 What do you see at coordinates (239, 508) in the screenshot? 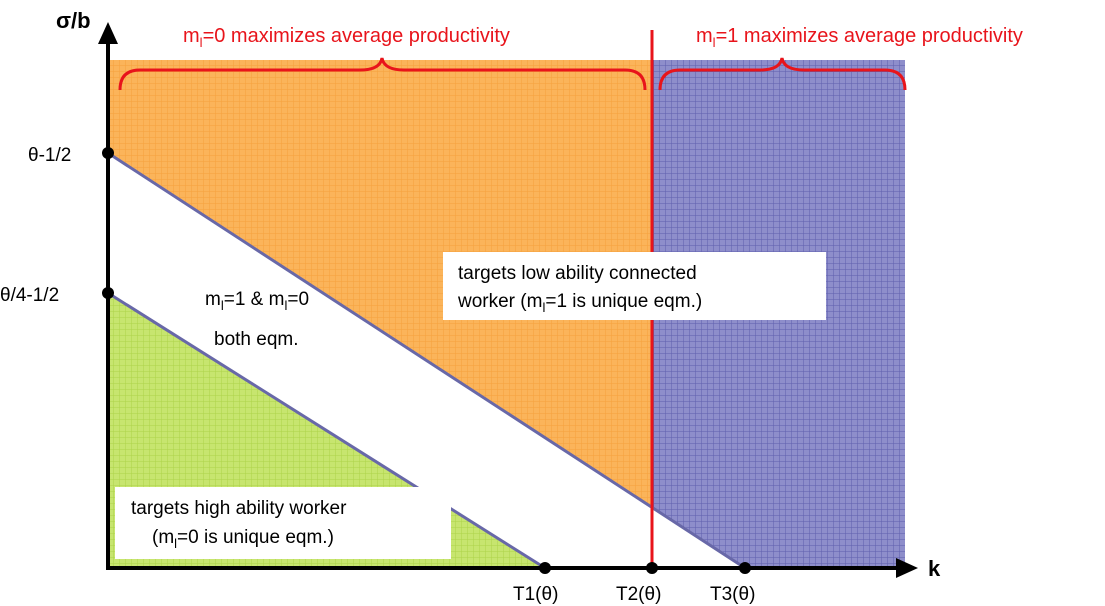
I see `region-label: targets high ability worker` at bounding box center [239, 508].